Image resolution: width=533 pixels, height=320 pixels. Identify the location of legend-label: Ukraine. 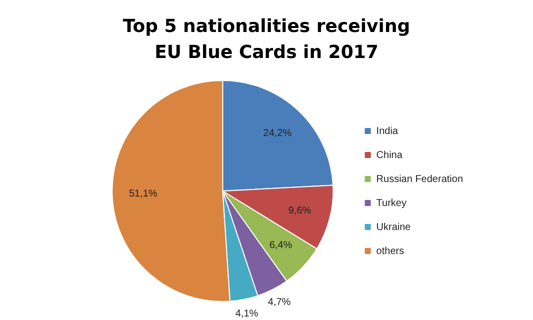
(394, 227).